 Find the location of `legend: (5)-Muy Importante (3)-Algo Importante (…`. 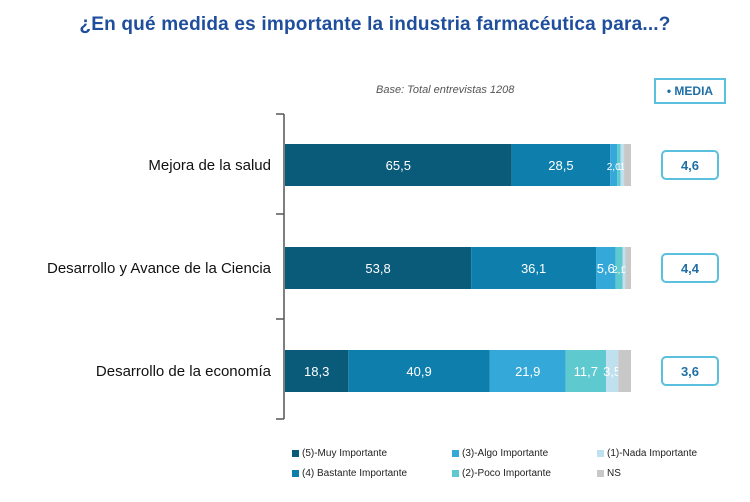

legend: (5)-Muy Importante (3)-Algo Importante (… is located at coordinates (512, 463).